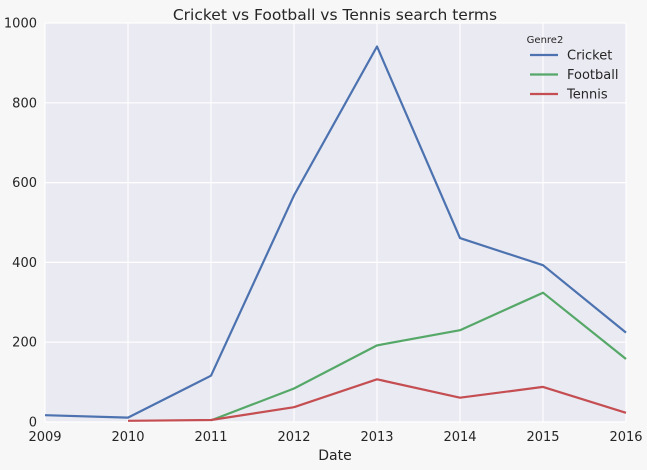 The height and width of the screenshot is (470, 647). I want to click on x-tick-label: 2016, so click(625, 437).